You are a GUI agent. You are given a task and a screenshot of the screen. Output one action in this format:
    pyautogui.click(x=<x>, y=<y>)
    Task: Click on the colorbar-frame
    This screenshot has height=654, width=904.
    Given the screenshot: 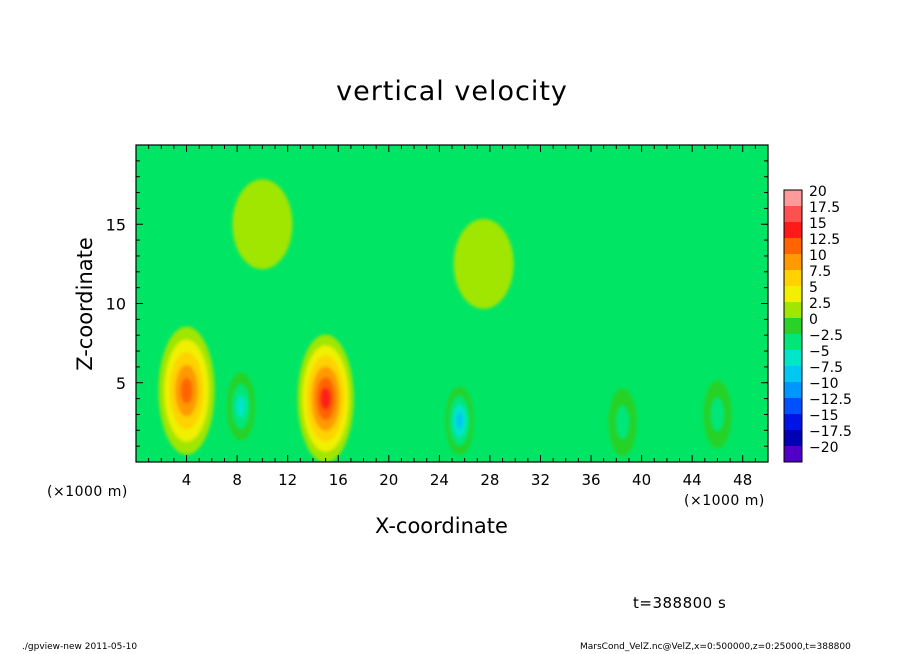 What is the action you would take?
    pyautogui.click(x=793, y=326)
    